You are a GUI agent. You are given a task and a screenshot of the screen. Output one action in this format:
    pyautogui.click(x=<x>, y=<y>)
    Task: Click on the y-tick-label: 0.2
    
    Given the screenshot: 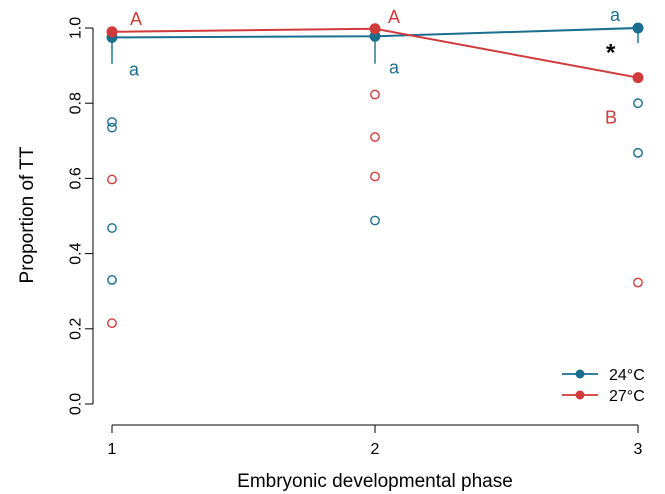 What is the action you would take?
    pyautogui.click(x=76, y=329)
    